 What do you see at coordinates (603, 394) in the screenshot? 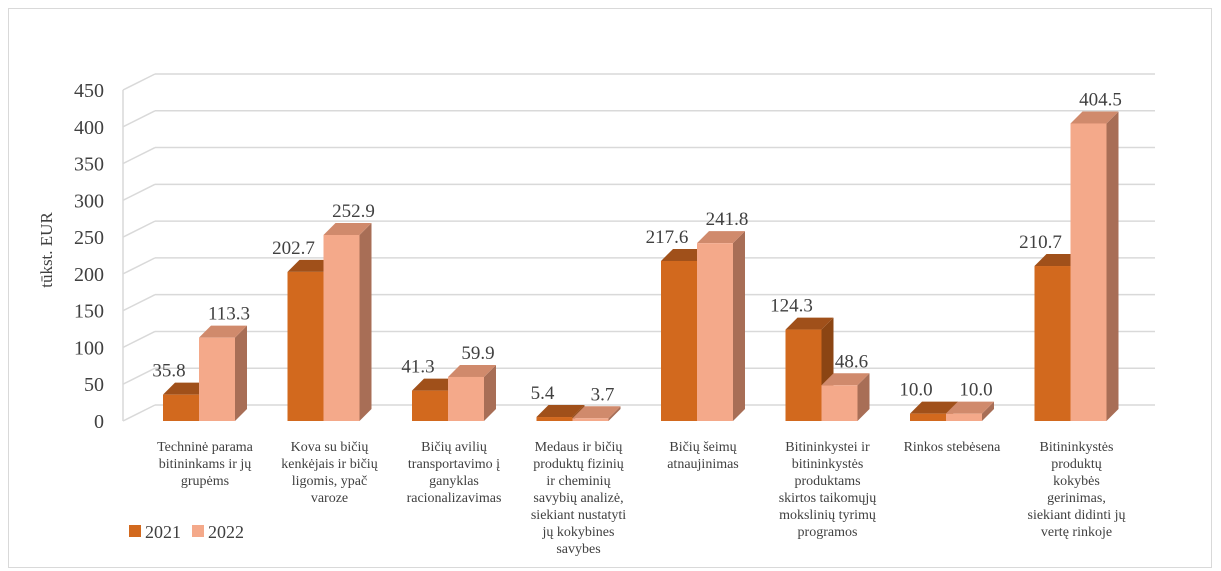
I see `data-label: 3.7` at bounding box center [603, 394].